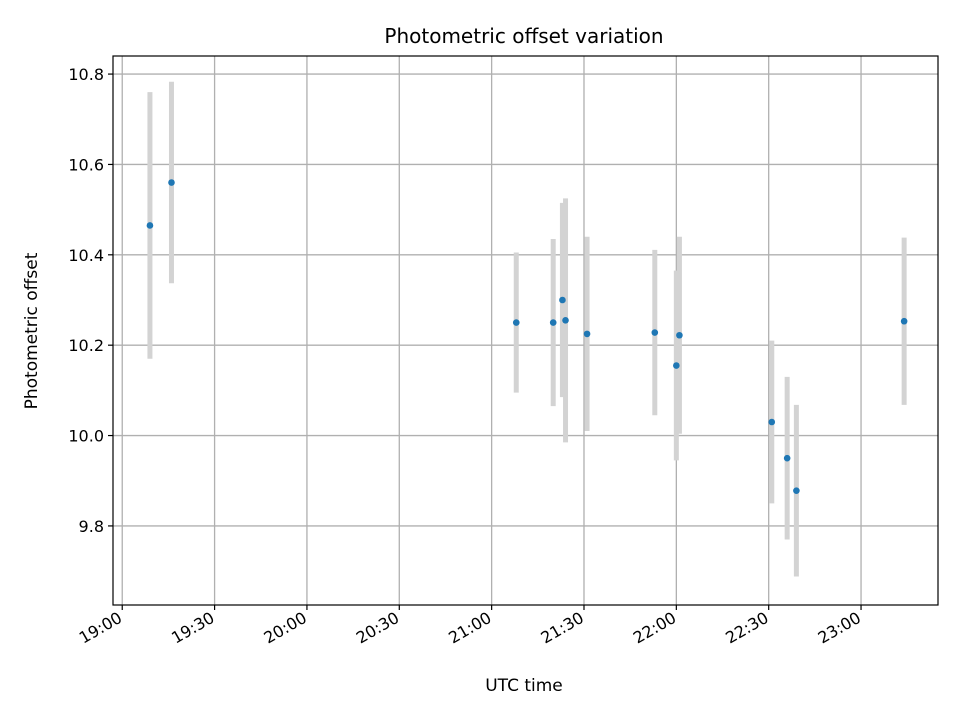 The width and height of the screenshot is (960, 720). Describe the element at coordinates (100, 628) in the screenshot. I see `x-tick-label: 19:00` at that location.